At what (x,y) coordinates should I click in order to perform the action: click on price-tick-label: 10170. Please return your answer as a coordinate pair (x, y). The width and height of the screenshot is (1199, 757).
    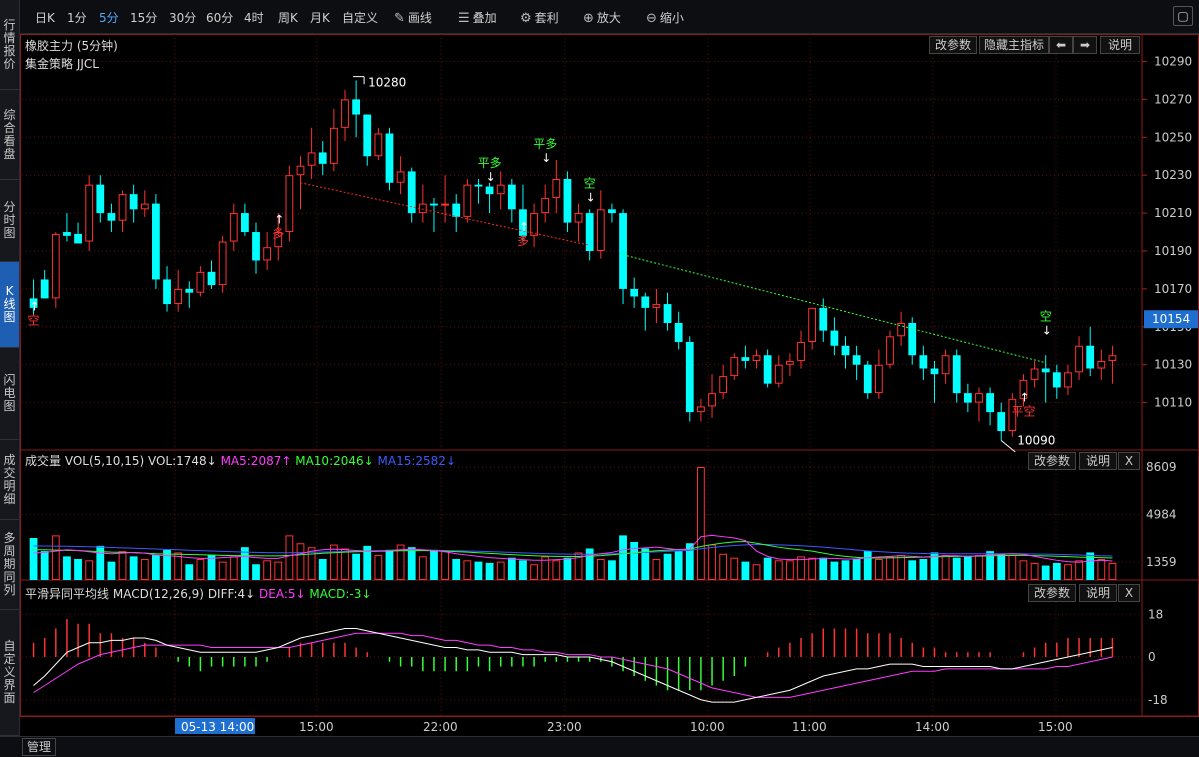
    Looking at the image, I should click on (1173, 289).